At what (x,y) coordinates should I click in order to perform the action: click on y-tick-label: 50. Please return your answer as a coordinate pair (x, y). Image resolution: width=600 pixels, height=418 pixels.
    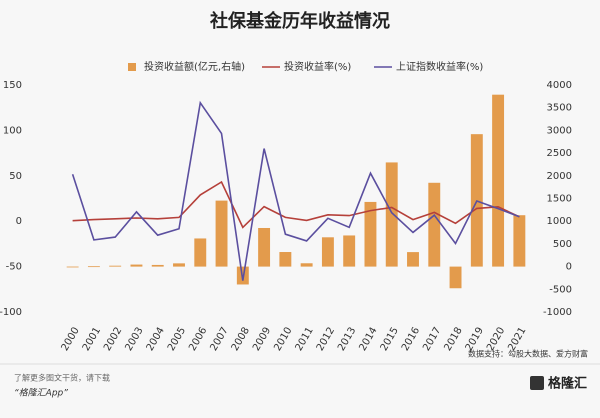
    Looking at the image, I should click on (15, 176).